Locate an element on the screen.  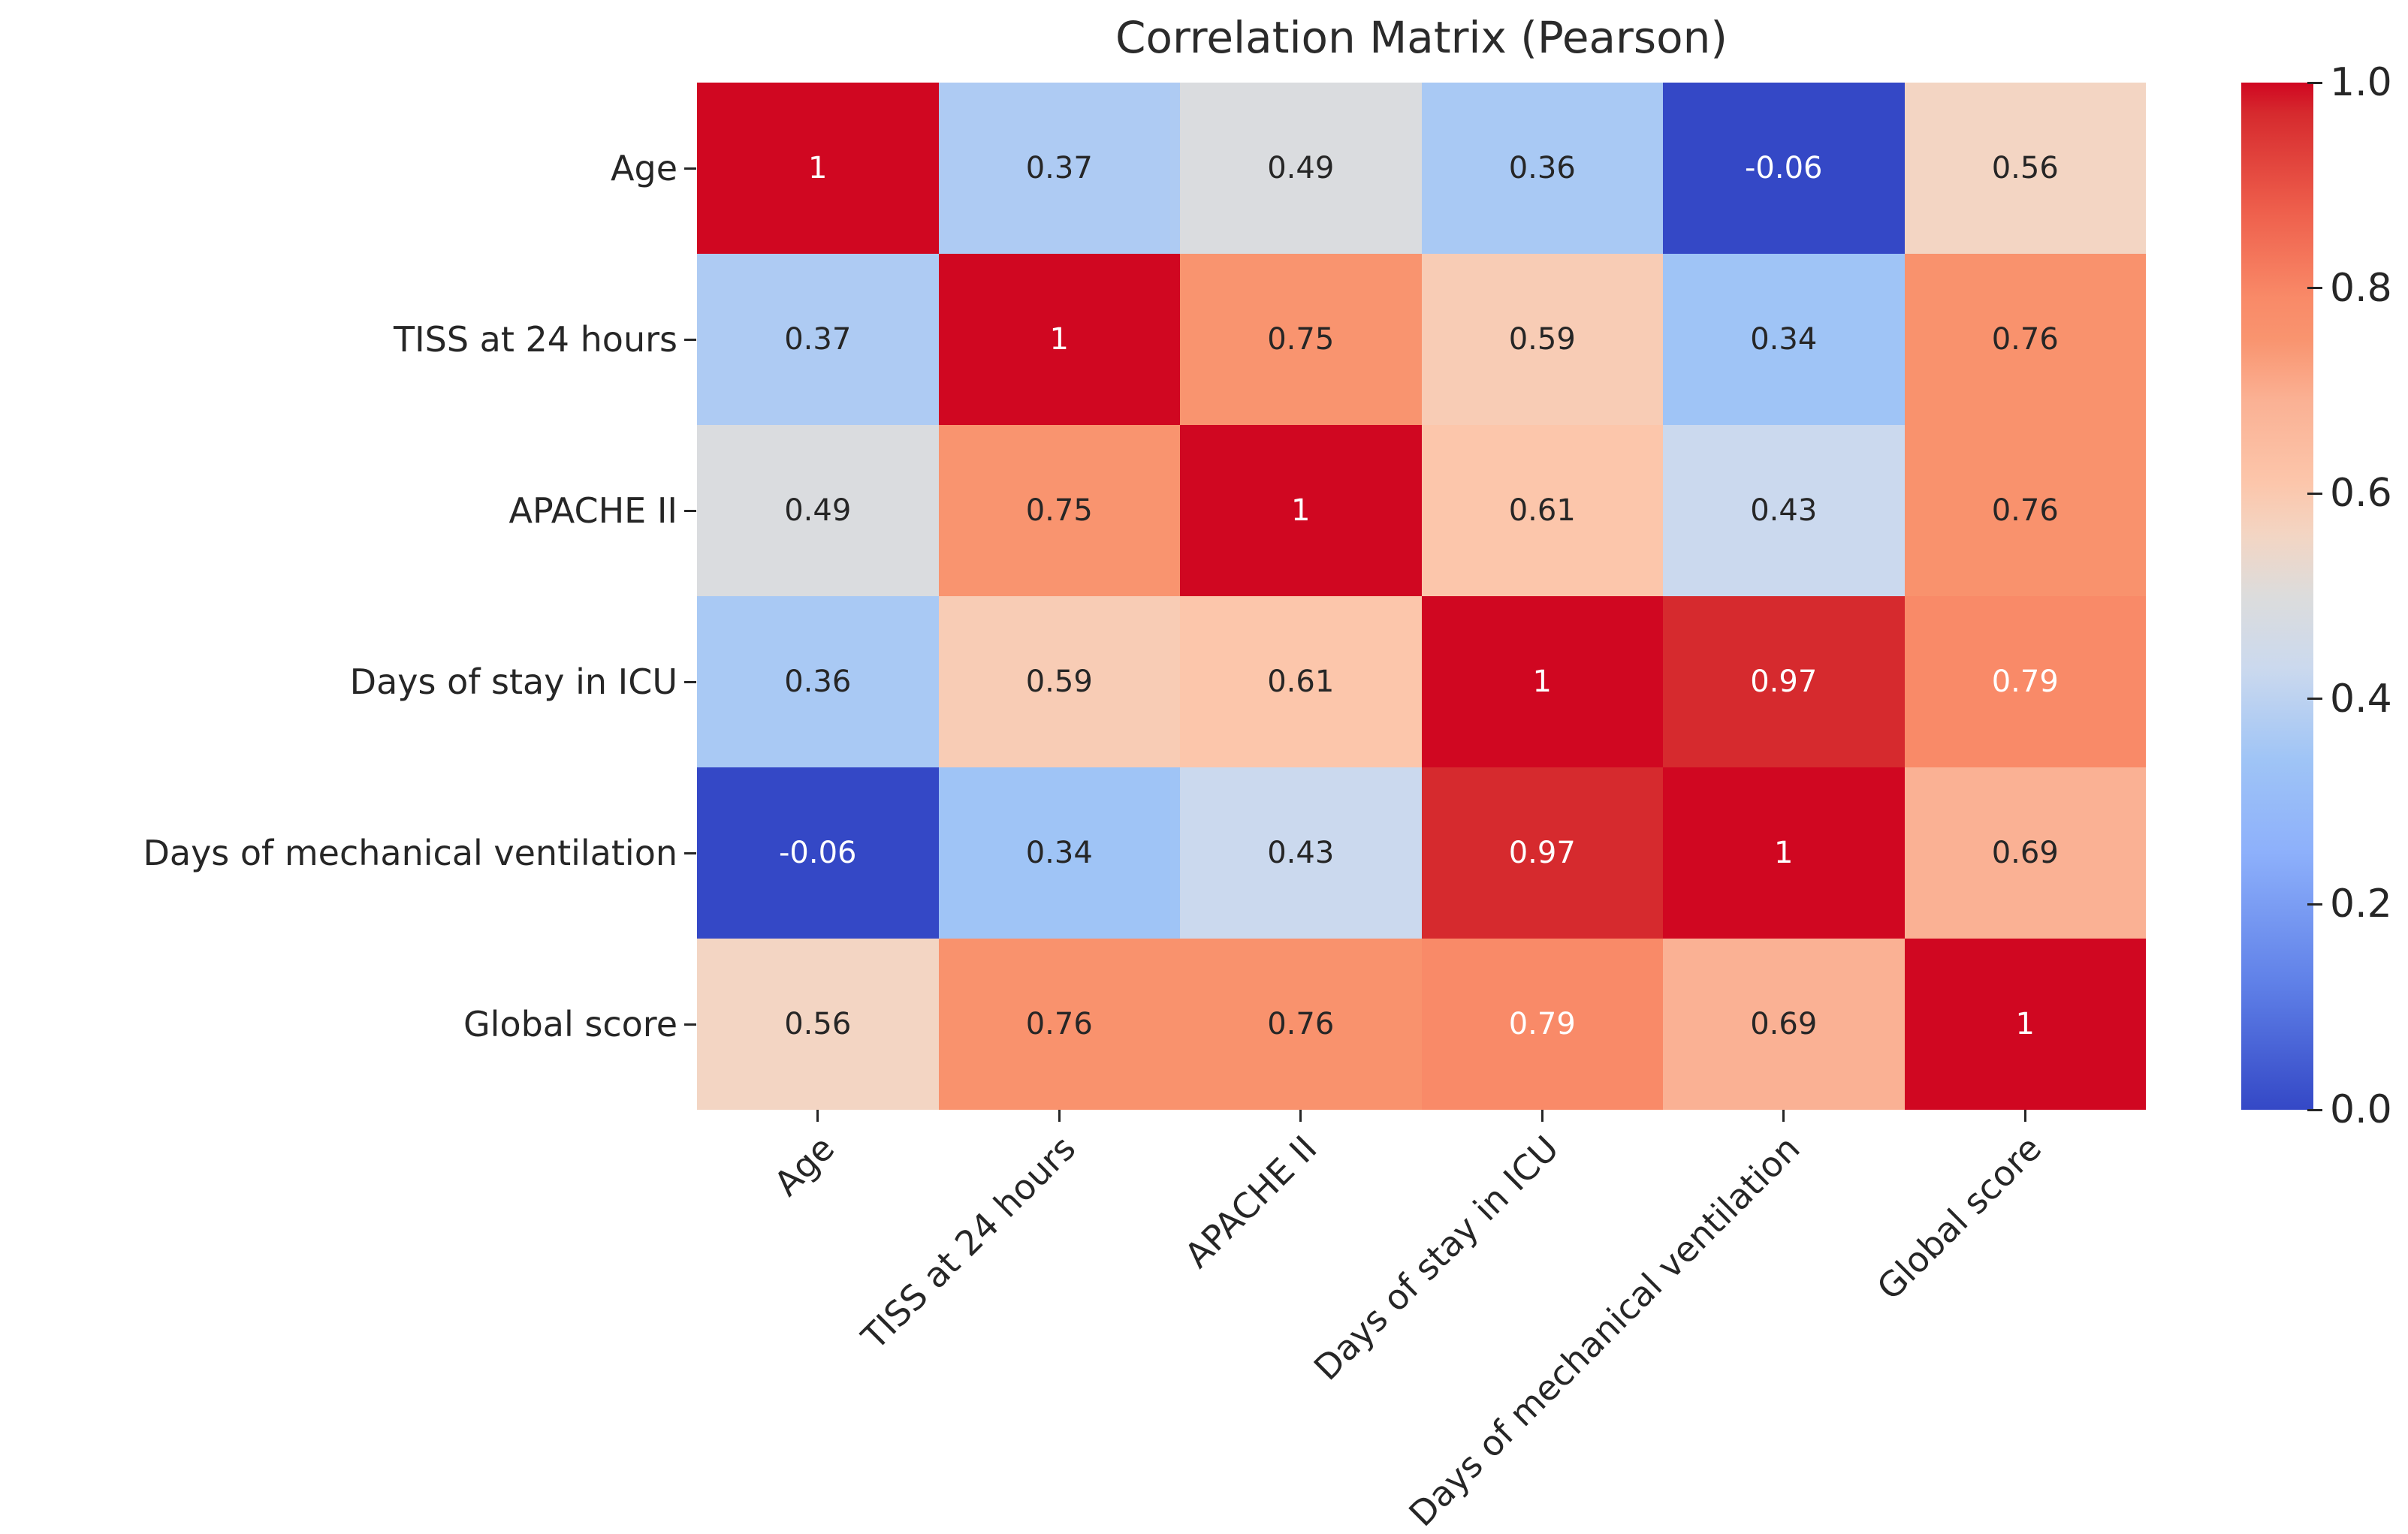
x-tick-label: APACHE II is located at coordinates (1251, 1202).